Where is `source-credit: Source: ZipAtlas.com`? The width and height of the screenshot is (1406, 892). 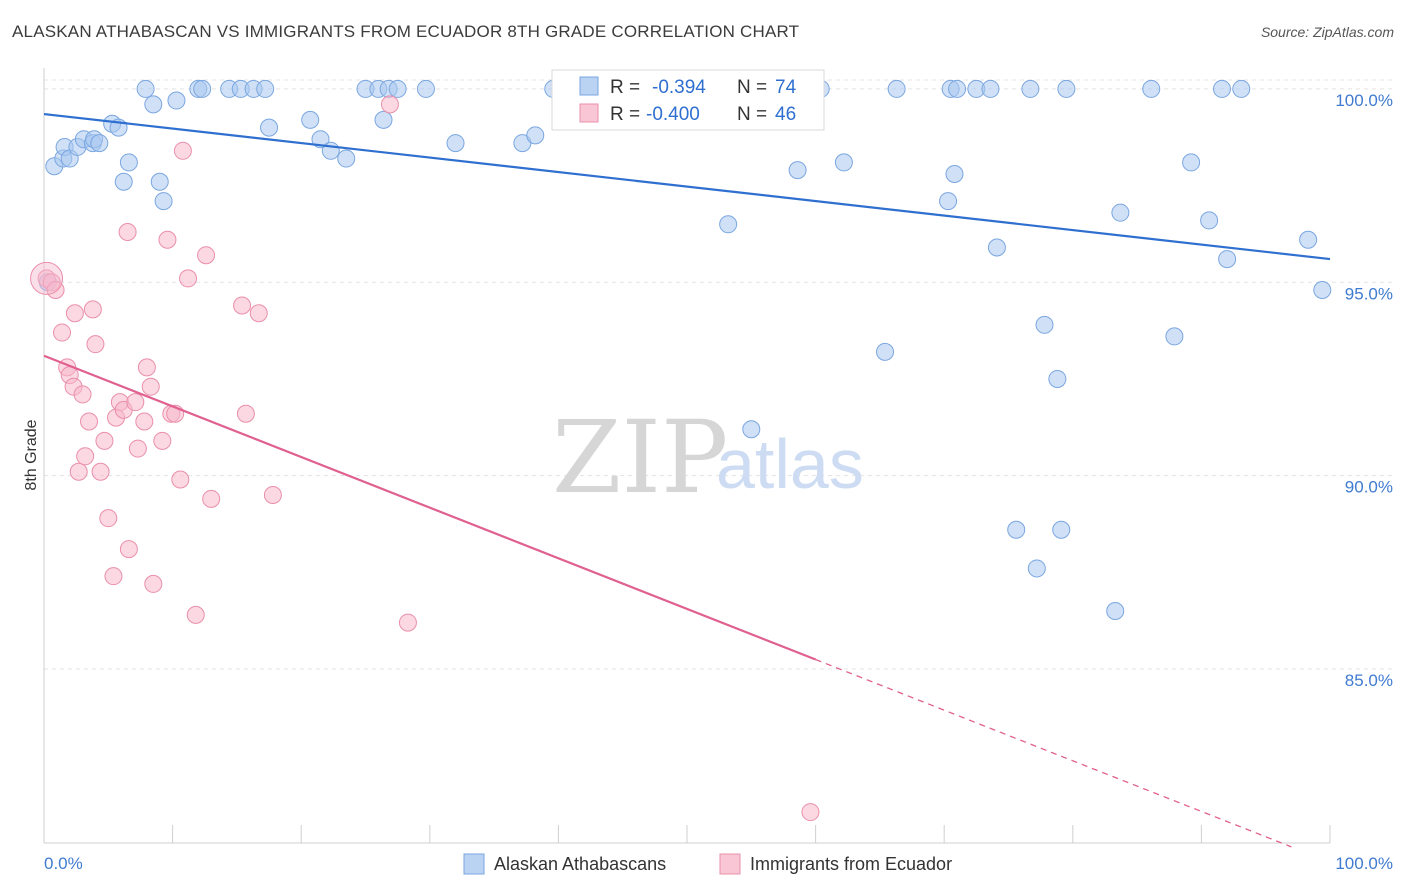 source-credit: Source: ZipAtlas.com is located at coordinates (1327, 32).